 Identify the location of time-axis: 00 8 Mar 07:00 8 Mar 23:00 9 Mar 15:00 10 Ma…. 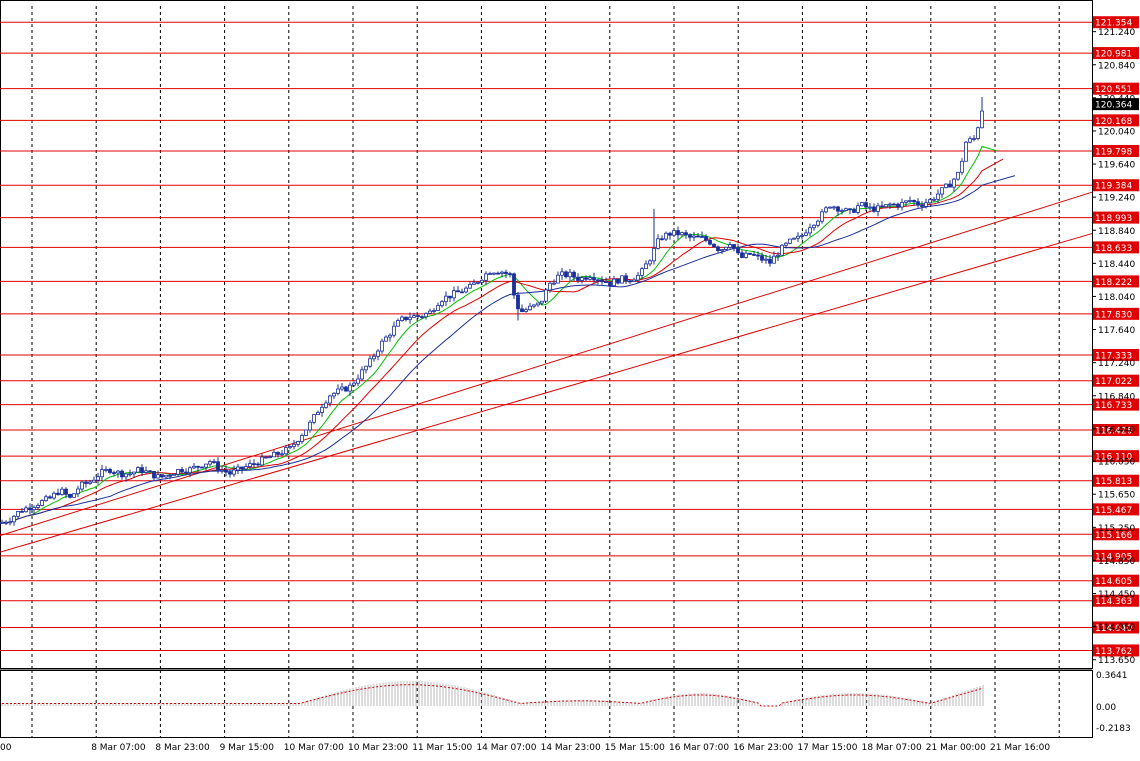
(525, 748).